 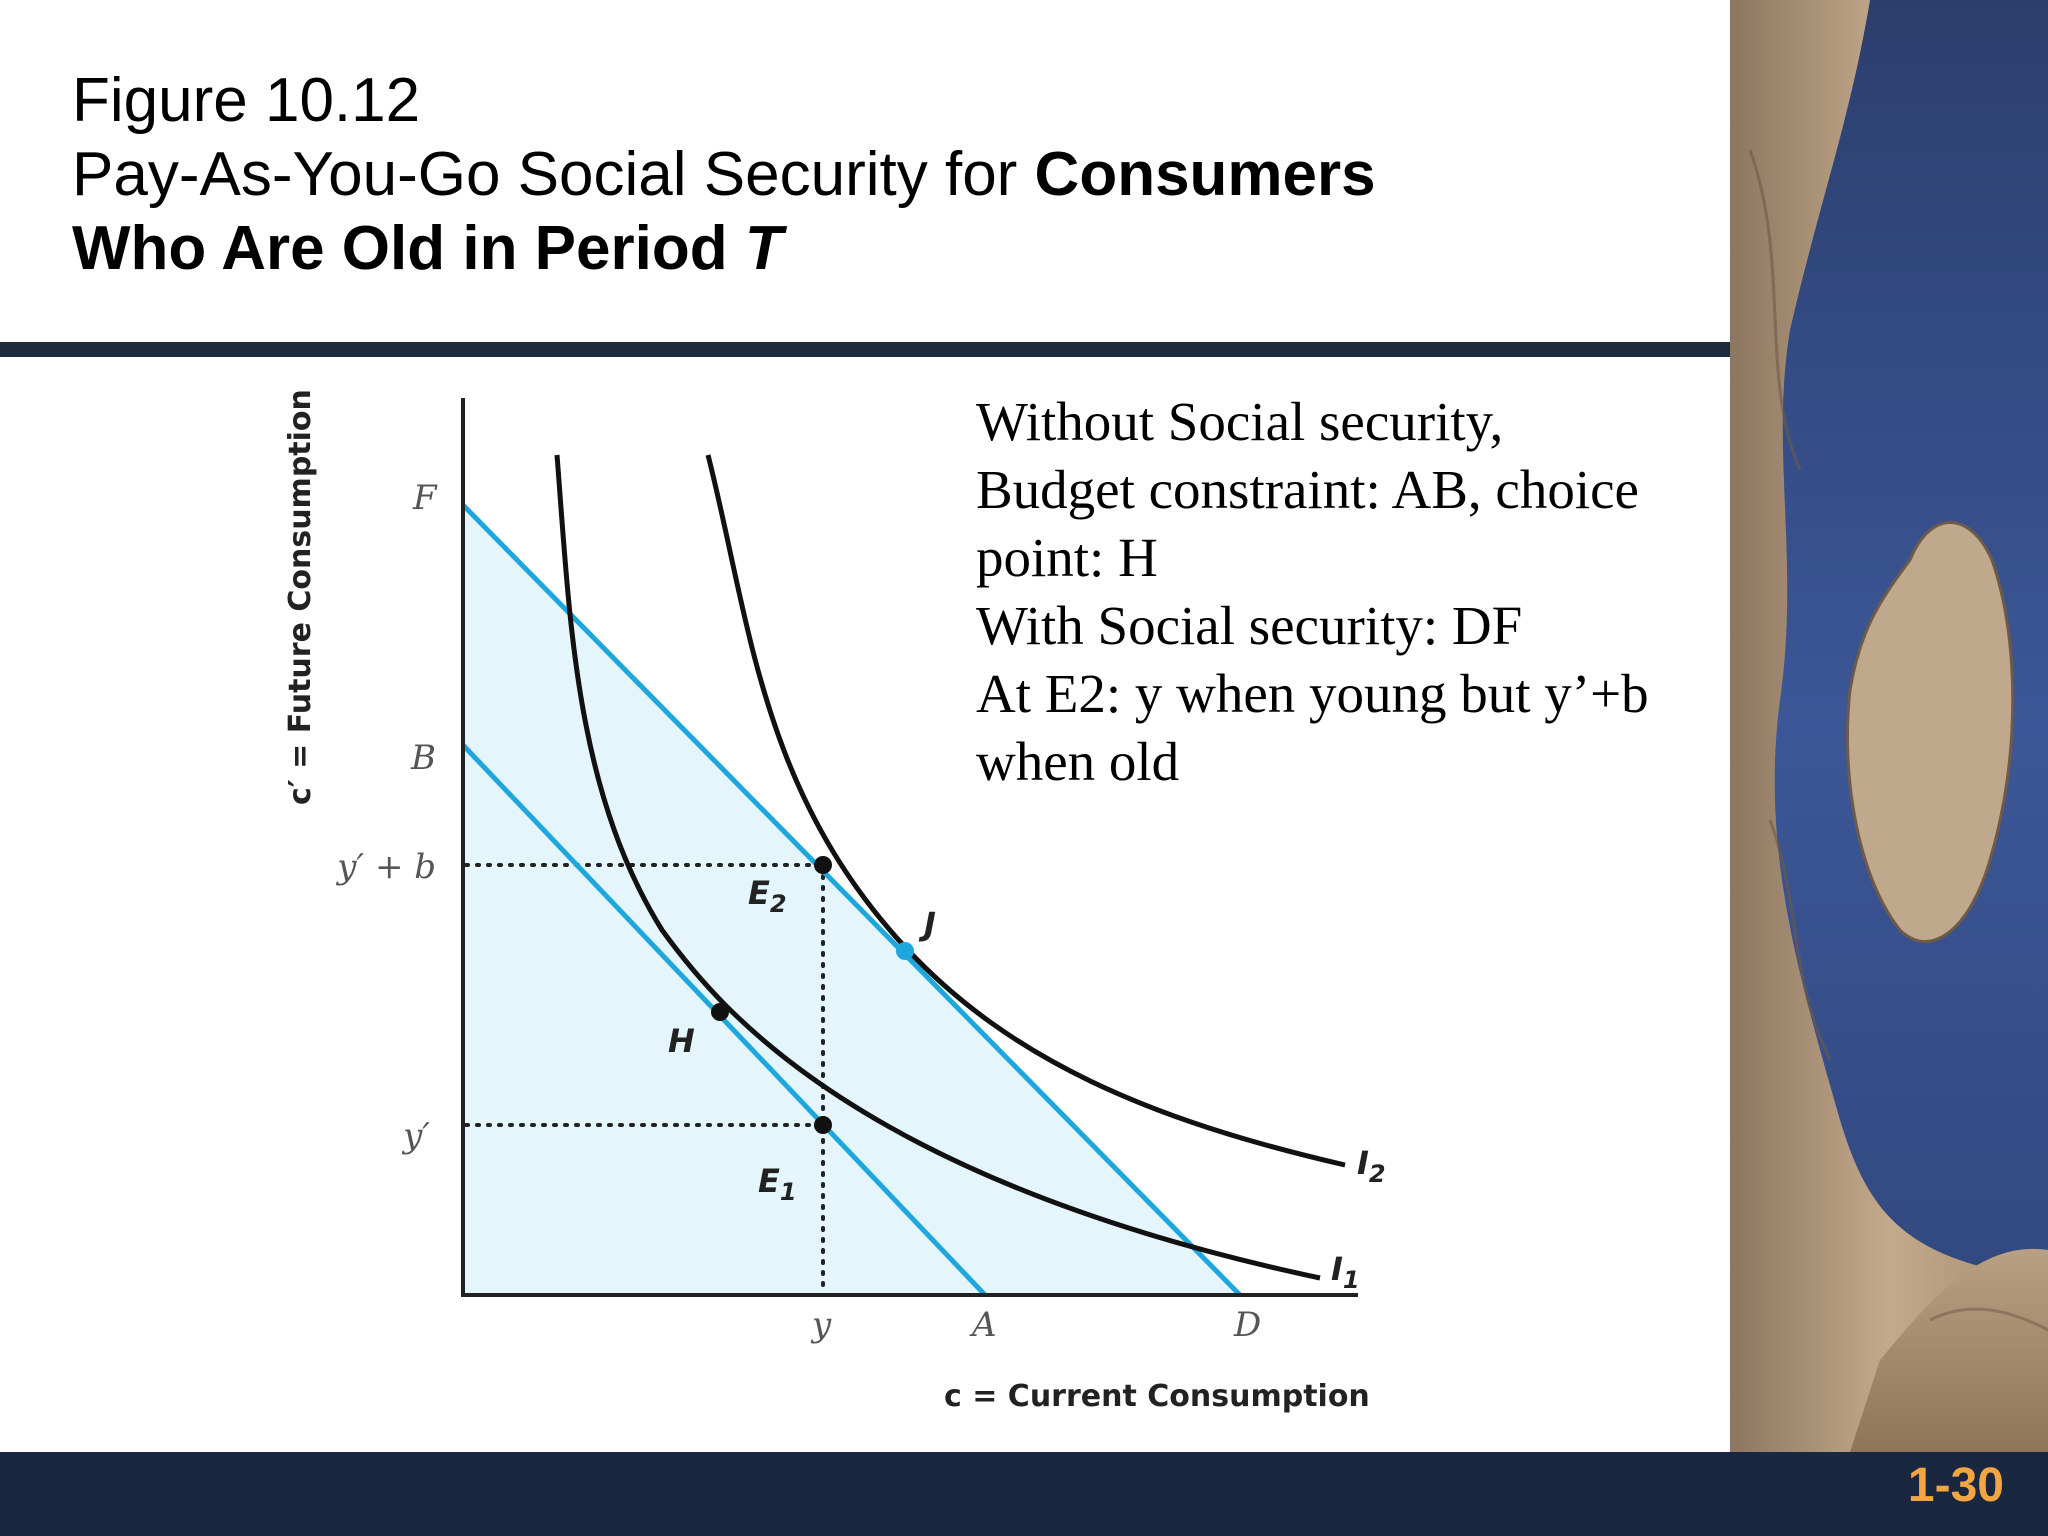 I want to click on label-E2: E2, so click(x=767, y=896).